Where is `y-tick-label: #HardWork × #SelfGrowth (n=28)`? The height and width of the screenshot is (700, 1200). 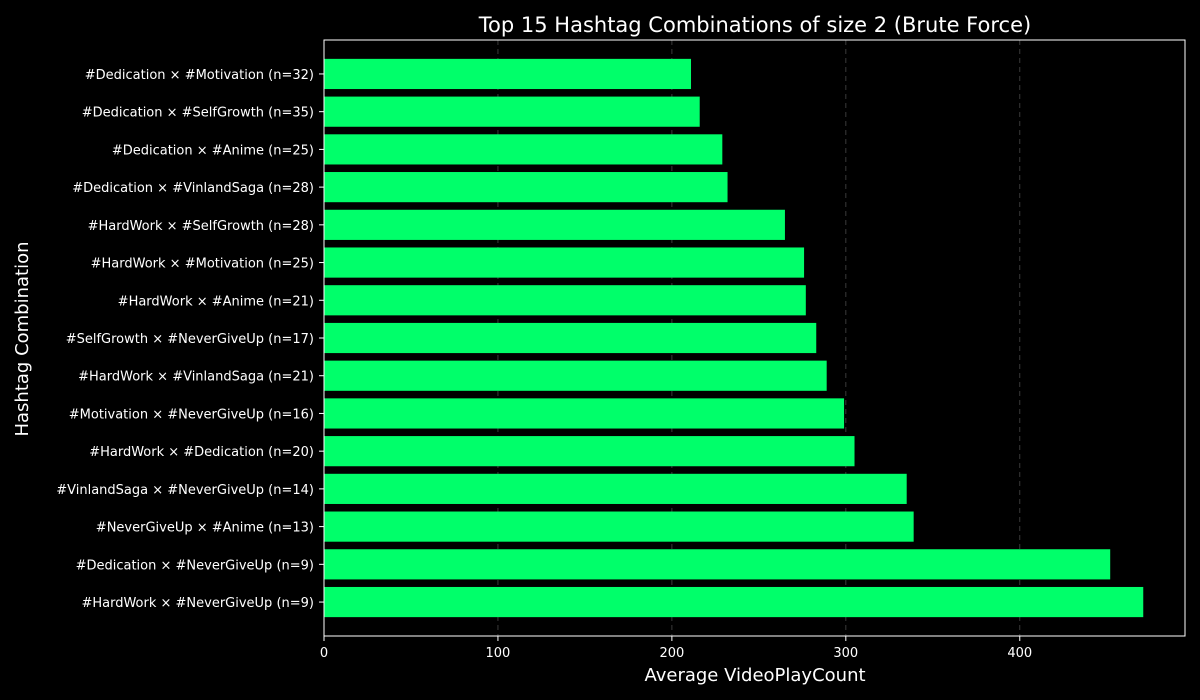 y-tick-label: #HardWork × #SelfGrowth (n=28) is located at coordinates (201, 226).